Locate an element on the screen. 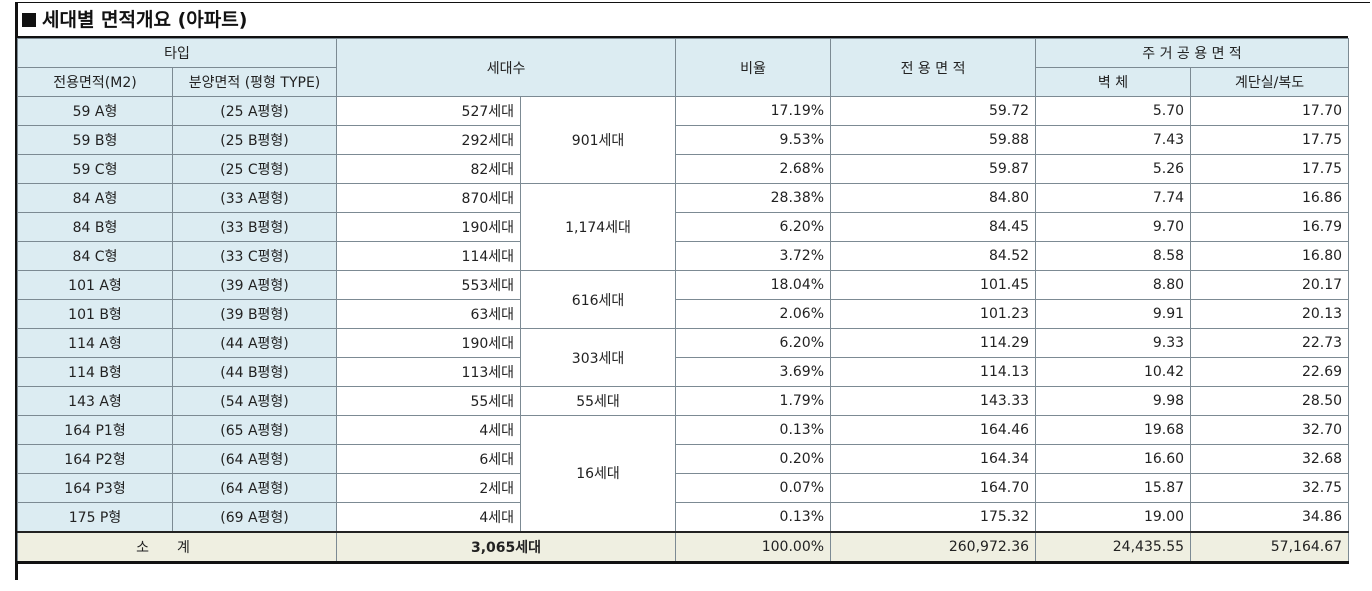  cell-ratio: 17.19% is located at coordinates (753, 111).